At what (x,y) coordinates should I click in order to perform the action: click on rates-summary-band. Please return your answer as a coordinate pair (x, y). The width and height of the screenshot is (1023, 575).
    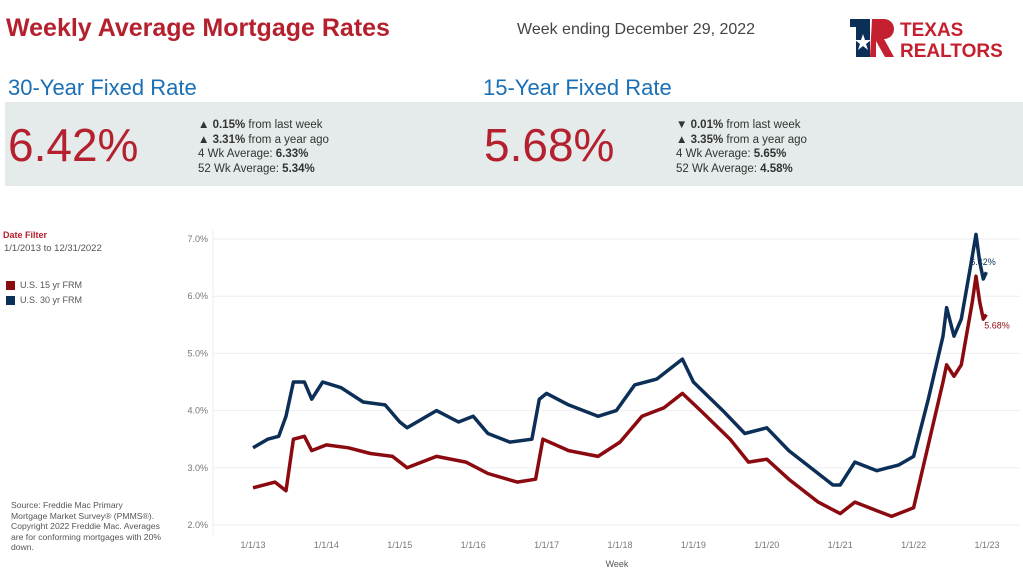
    Looking at the image, I should click on (514, 144).